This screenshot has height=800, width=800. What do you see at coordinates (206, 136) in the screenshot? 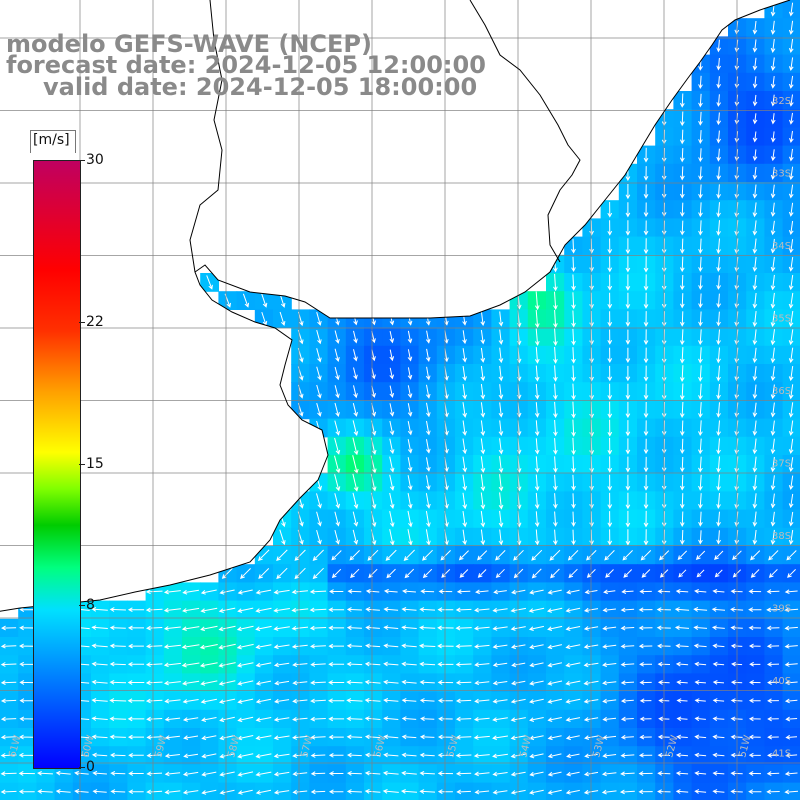
I see `border-line-west` at bounding box center [206, 136].